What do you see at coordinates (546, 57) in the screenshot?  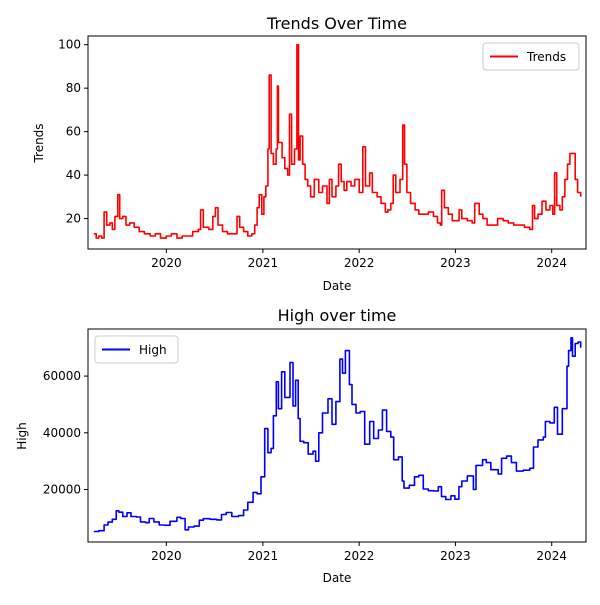 I see `legend-label: Trends` at bounding box center [546, 57].